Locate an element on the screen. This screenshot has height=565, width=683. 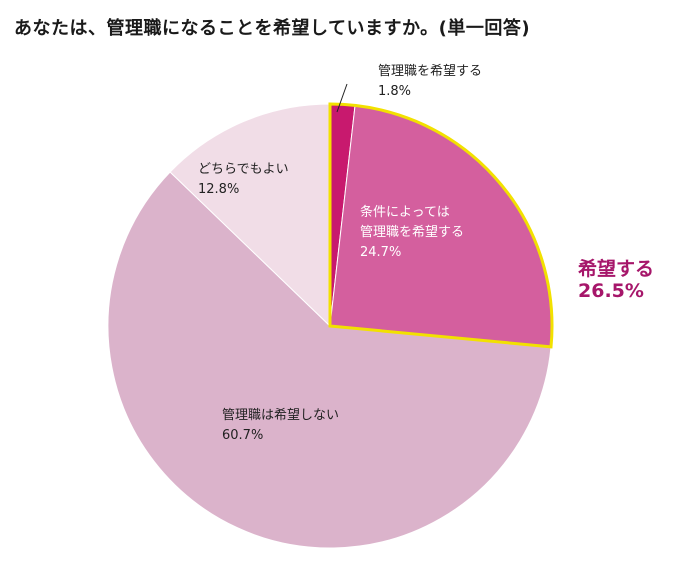
highlight-outline is located at coordinates (441, 225).